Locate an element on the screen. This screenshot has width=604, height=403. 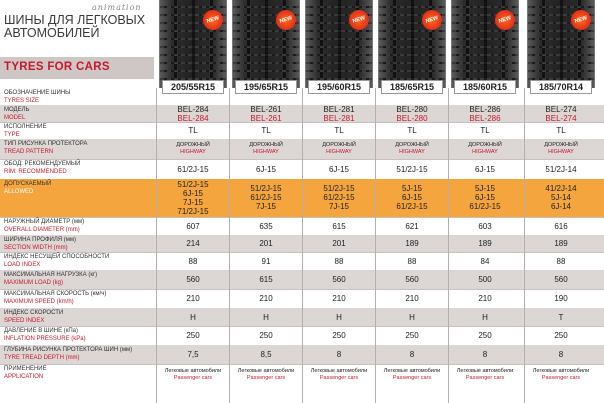
spec-cell: H is located at coordinates (266, 317).